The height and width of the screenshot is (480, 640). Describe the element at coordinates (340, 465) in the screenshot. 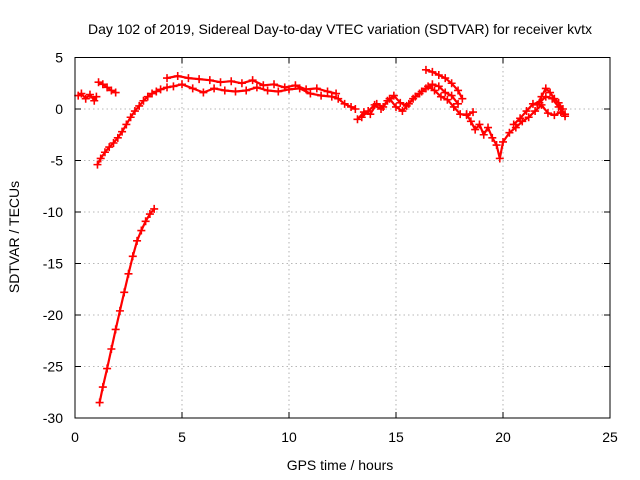

I see `x-axis-label: GPS time / hours` at that location.